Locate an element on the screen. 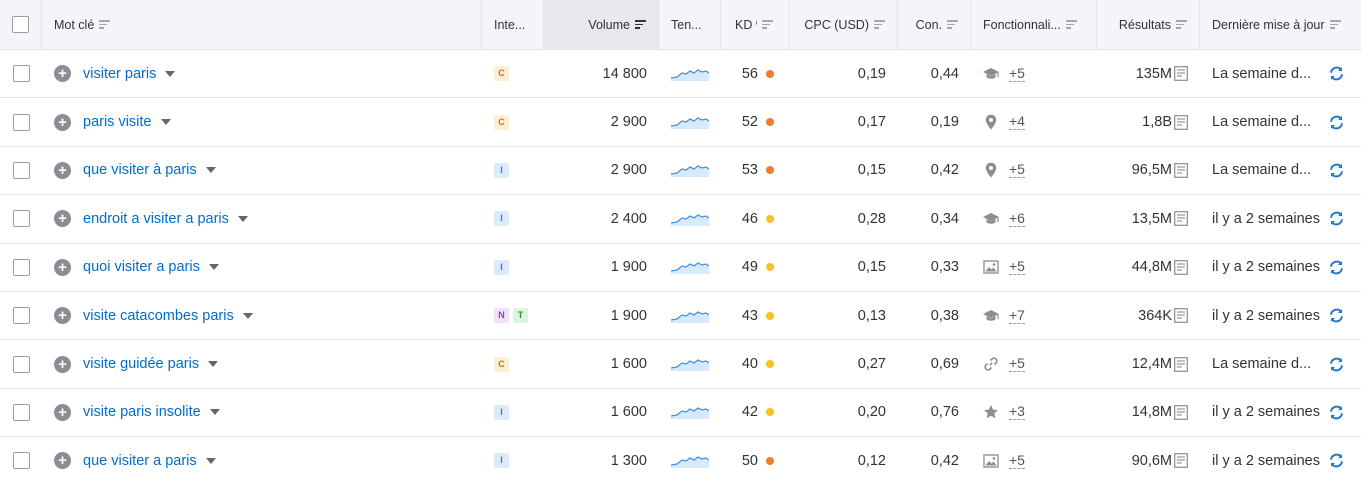 The height and width of the screenshot is (478, 1361). features-cell: +5 is located at coordinates (1034, 457).